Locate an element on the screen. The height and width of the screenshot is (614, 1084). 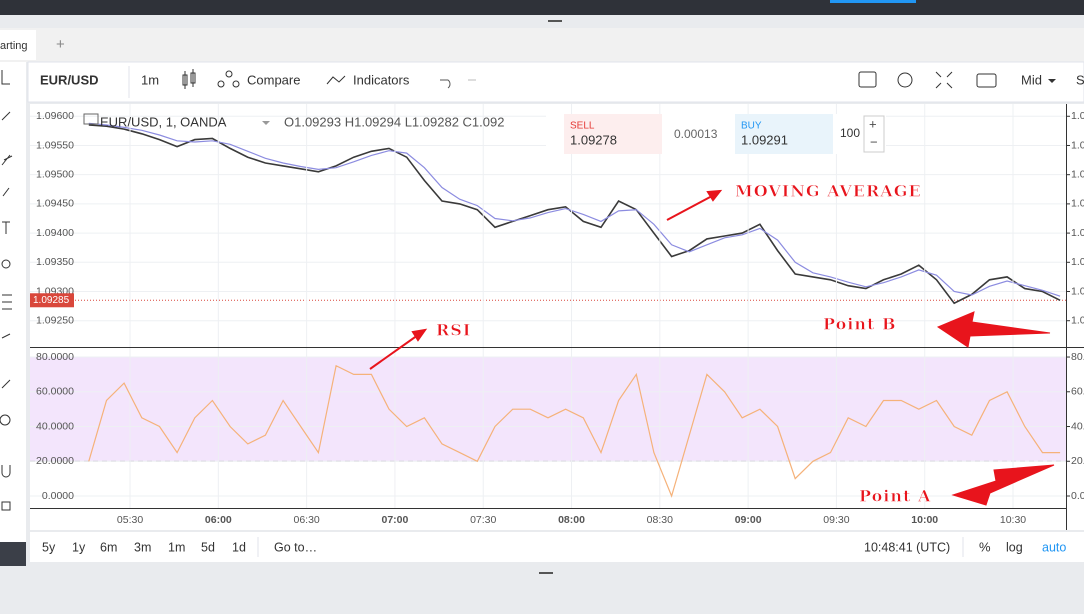
annotation: Point B is located at coordinates (859, 324).